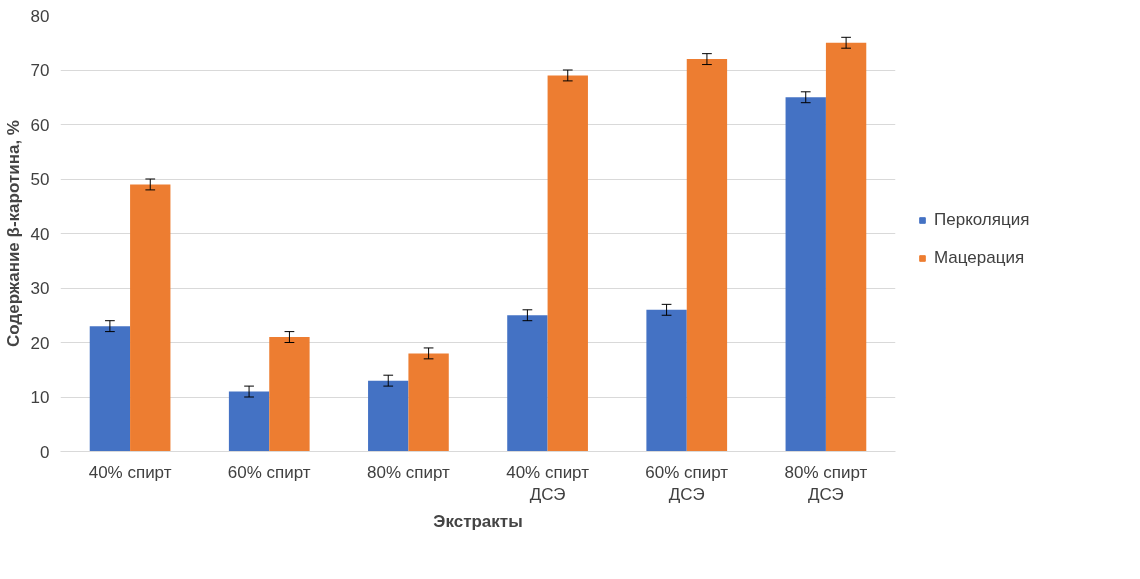 This screenshot has width=1140, height=579. Describe the element at coordinates (548, 483) in the screenshot. I see `x-tick-label: 40% спирт ДСЭ` at that location.